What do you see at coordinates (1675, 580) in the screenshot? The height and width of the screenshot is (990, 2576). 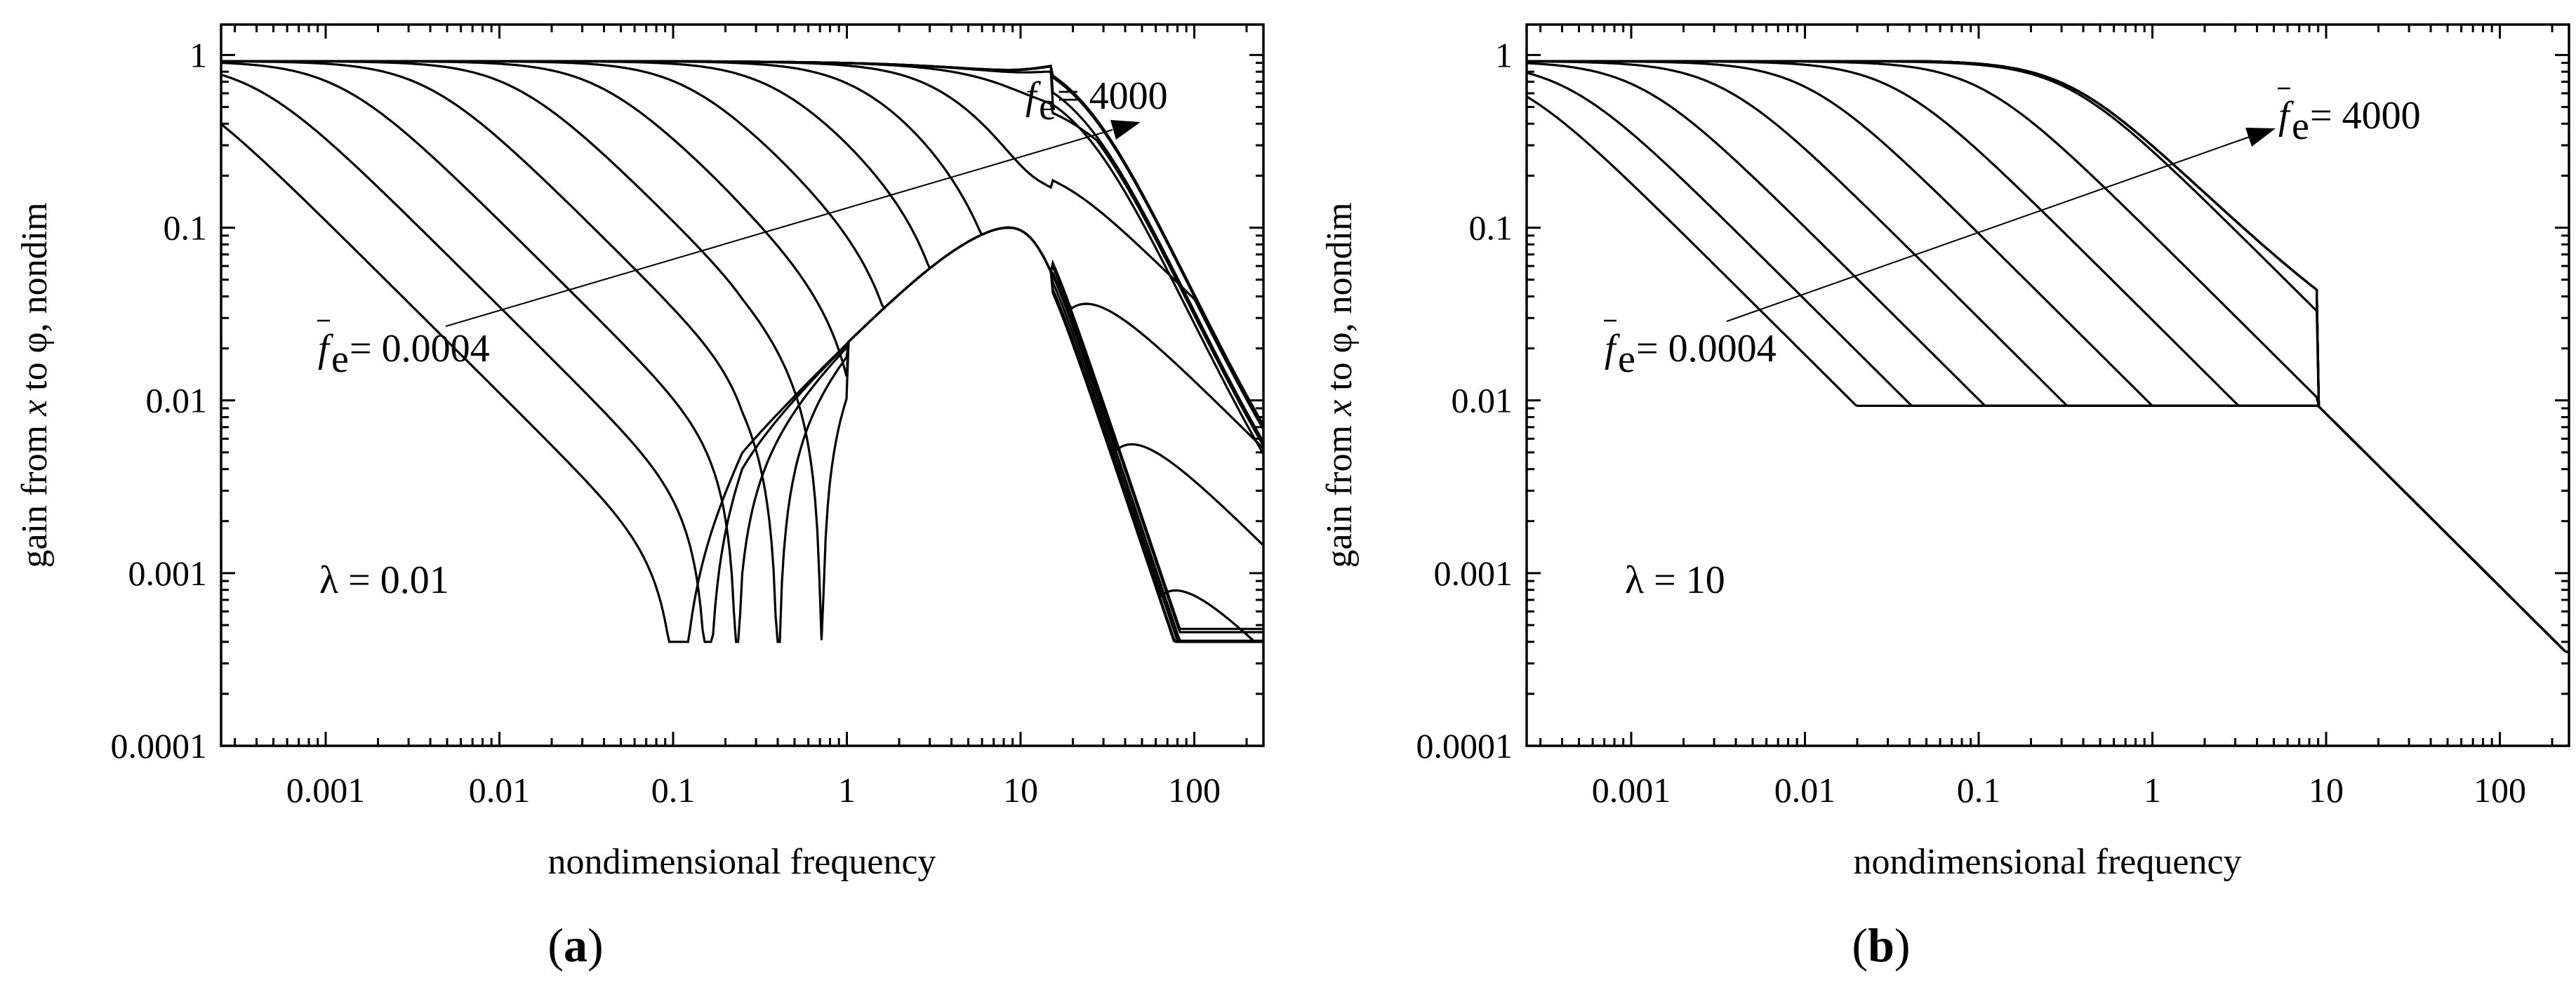 I see `lambda-label: λ = 10` at bounding box center [1675, 580].